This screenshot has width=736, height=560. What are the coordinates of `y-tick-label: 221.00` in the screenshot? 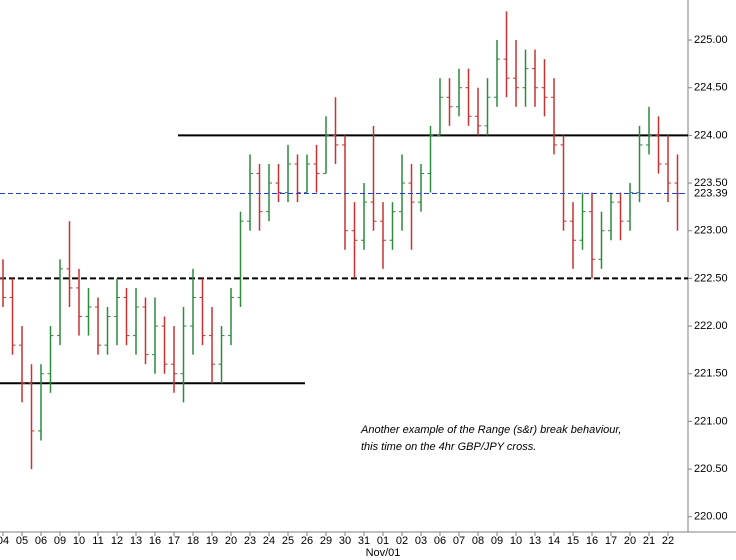 It's located at (711, 421).